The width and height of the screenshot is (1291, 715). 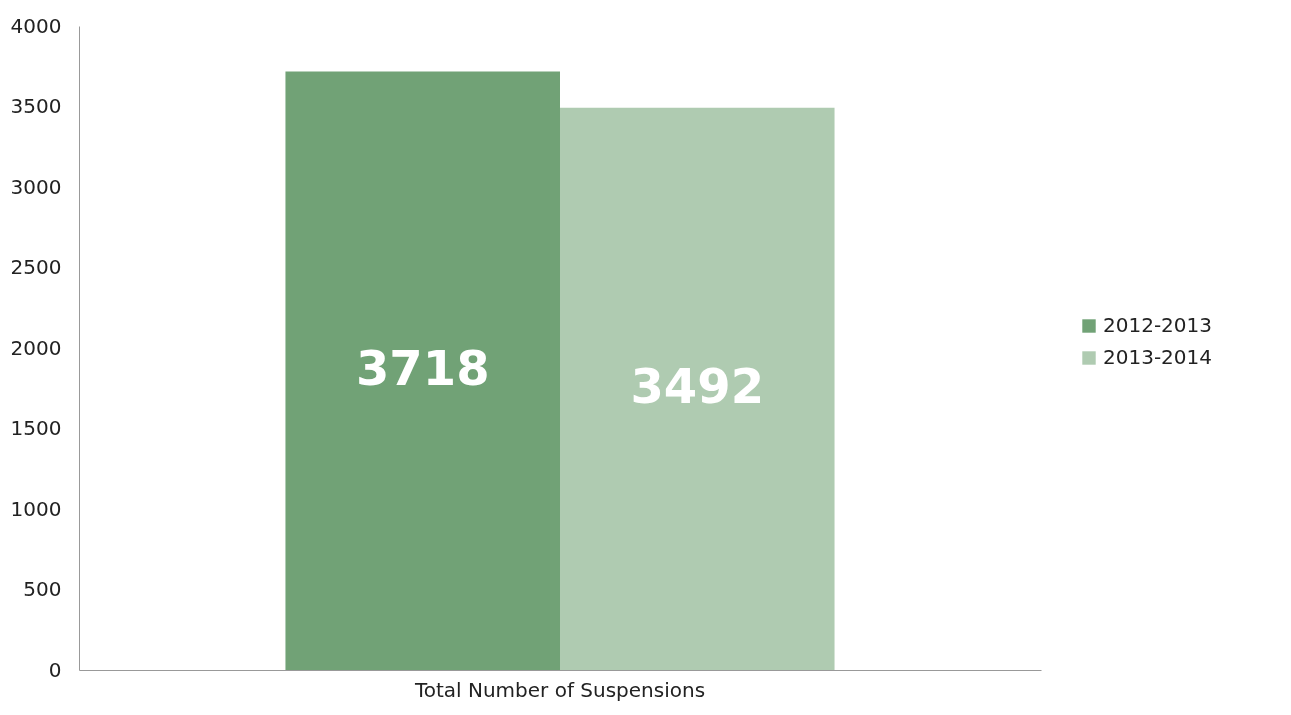 What do you see at coordinates (36, 508) in the screenshot?
I see `y-tick-label: 1000` at bounding box center [36, 508].